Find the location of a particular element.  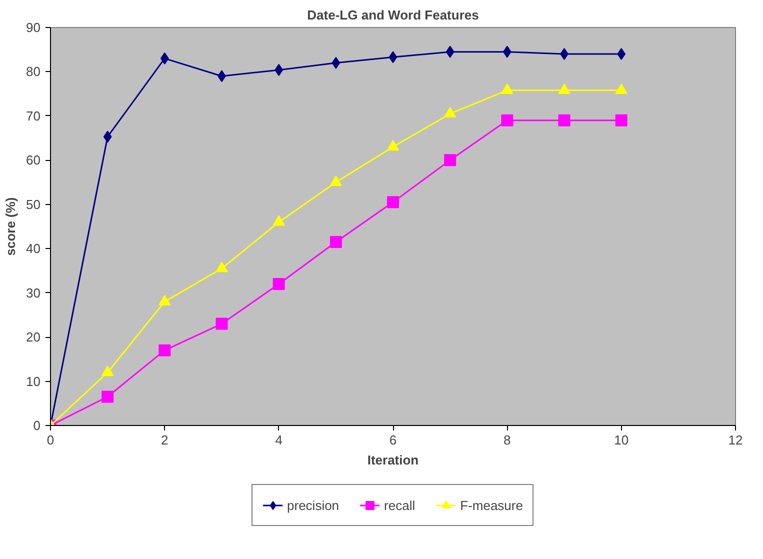

y-tick-label: 0 is located at coordinates (37, 425).